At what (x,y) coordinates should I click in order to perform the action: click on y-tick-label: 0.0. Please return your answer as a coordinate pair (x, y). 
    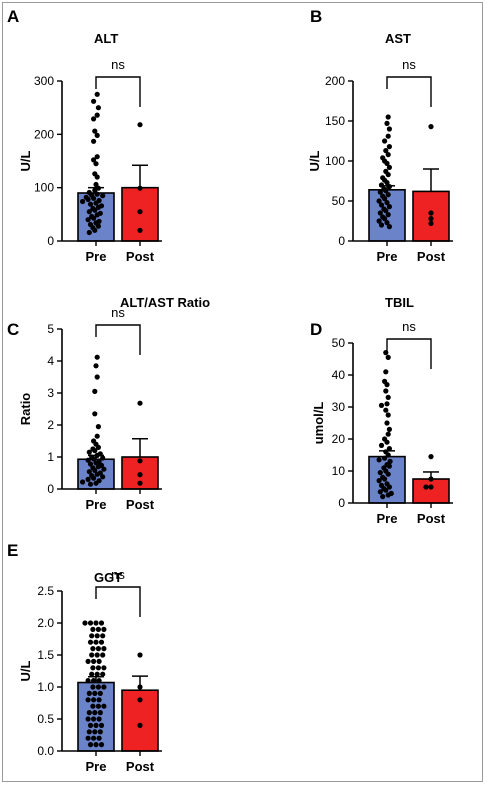
    Looking at the image, I should click on (45, 751).